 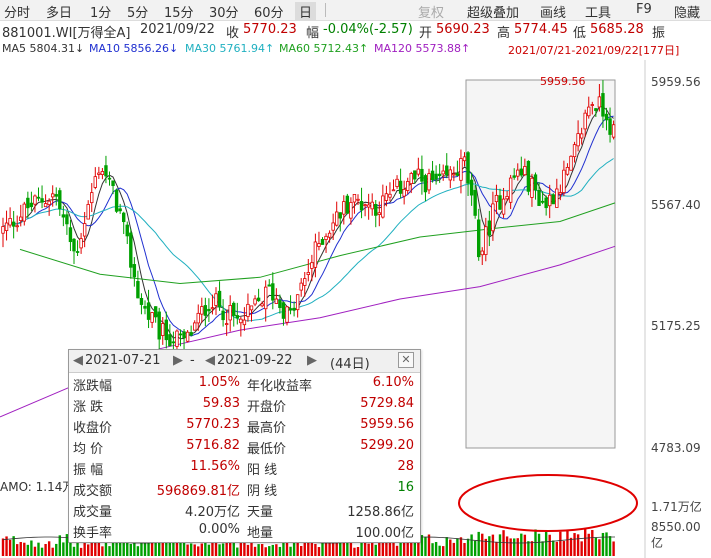 I want to click on selection-rect, so click(x=540, y=264).